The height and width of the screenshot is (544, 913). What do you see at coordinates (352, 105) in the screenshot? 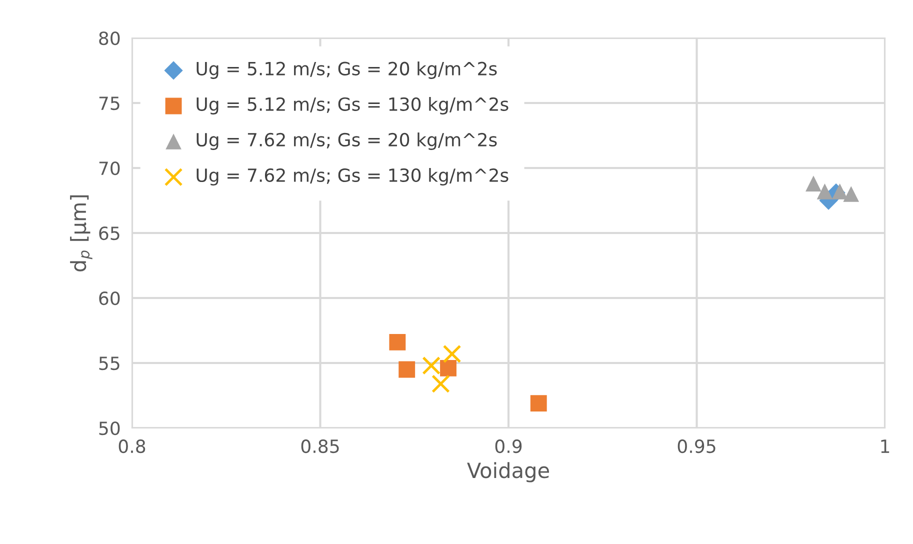
I see `legend-label: Ug = 5.12 m/s; Gs = 130 kg/m^2s` at bounding box center [352, 105].